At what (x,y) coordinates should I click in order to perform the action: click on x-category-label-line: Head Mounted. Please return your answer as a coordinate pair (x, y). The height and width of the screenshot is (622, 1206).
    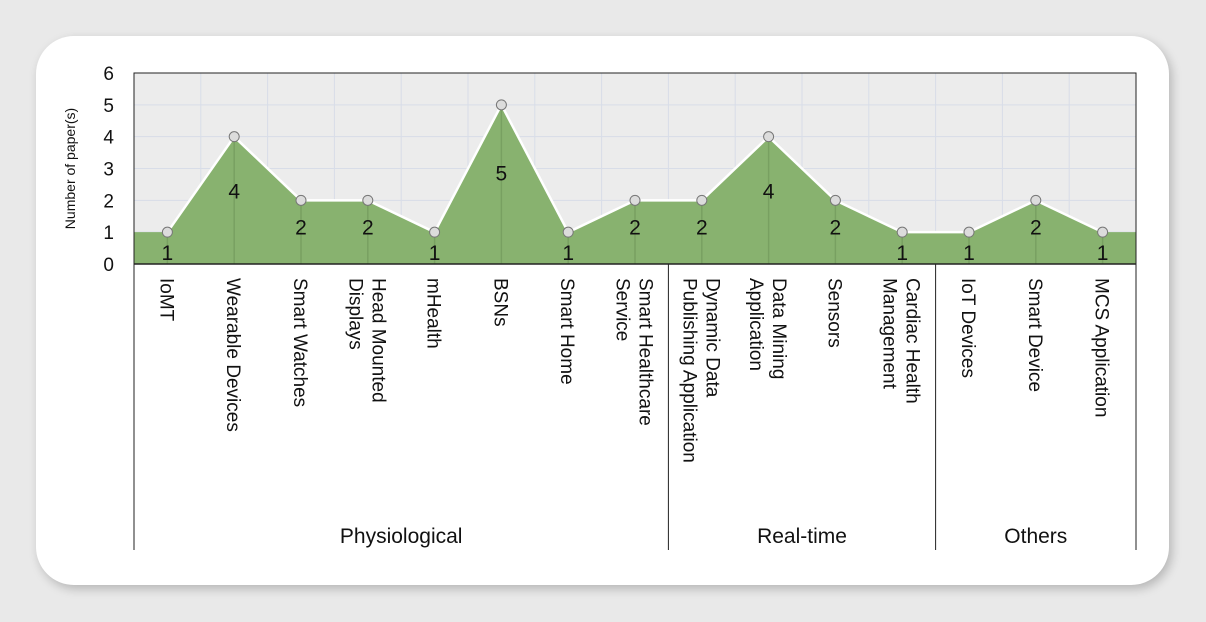
    Looking at the image, I should click on (377, 340).